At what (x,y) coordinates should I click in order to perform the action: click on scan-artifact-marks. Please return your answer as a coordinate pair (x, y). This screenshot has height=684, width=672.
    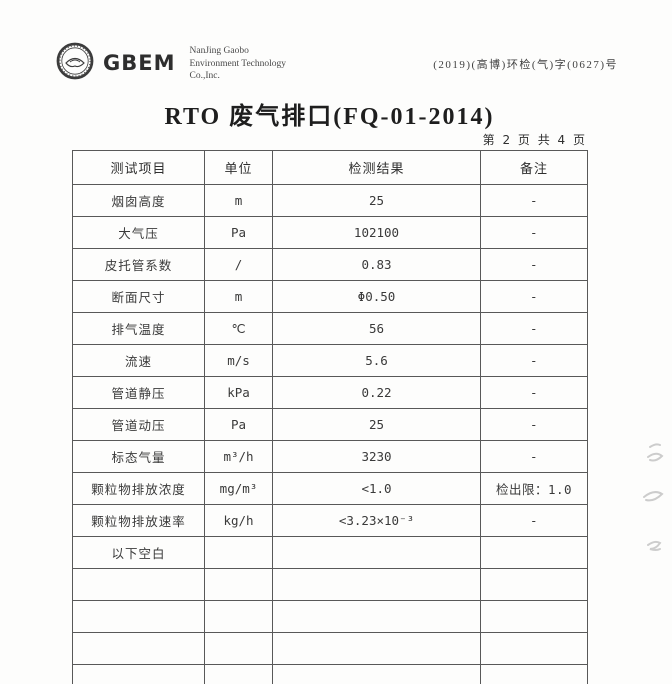
    Looking at the image, I should click on (653, 497).